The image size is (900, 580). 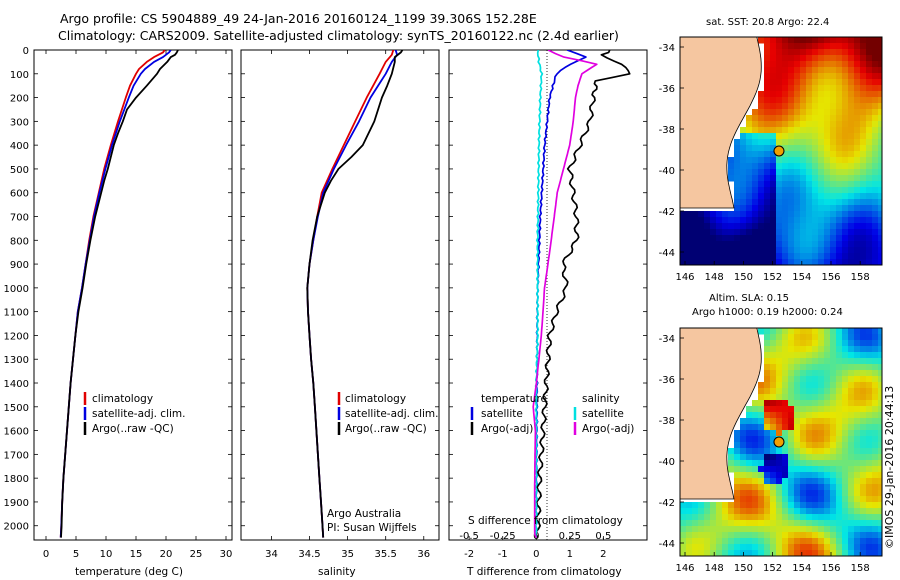 I want to click on map-lon-label: 158, so click(x=860, y=277).